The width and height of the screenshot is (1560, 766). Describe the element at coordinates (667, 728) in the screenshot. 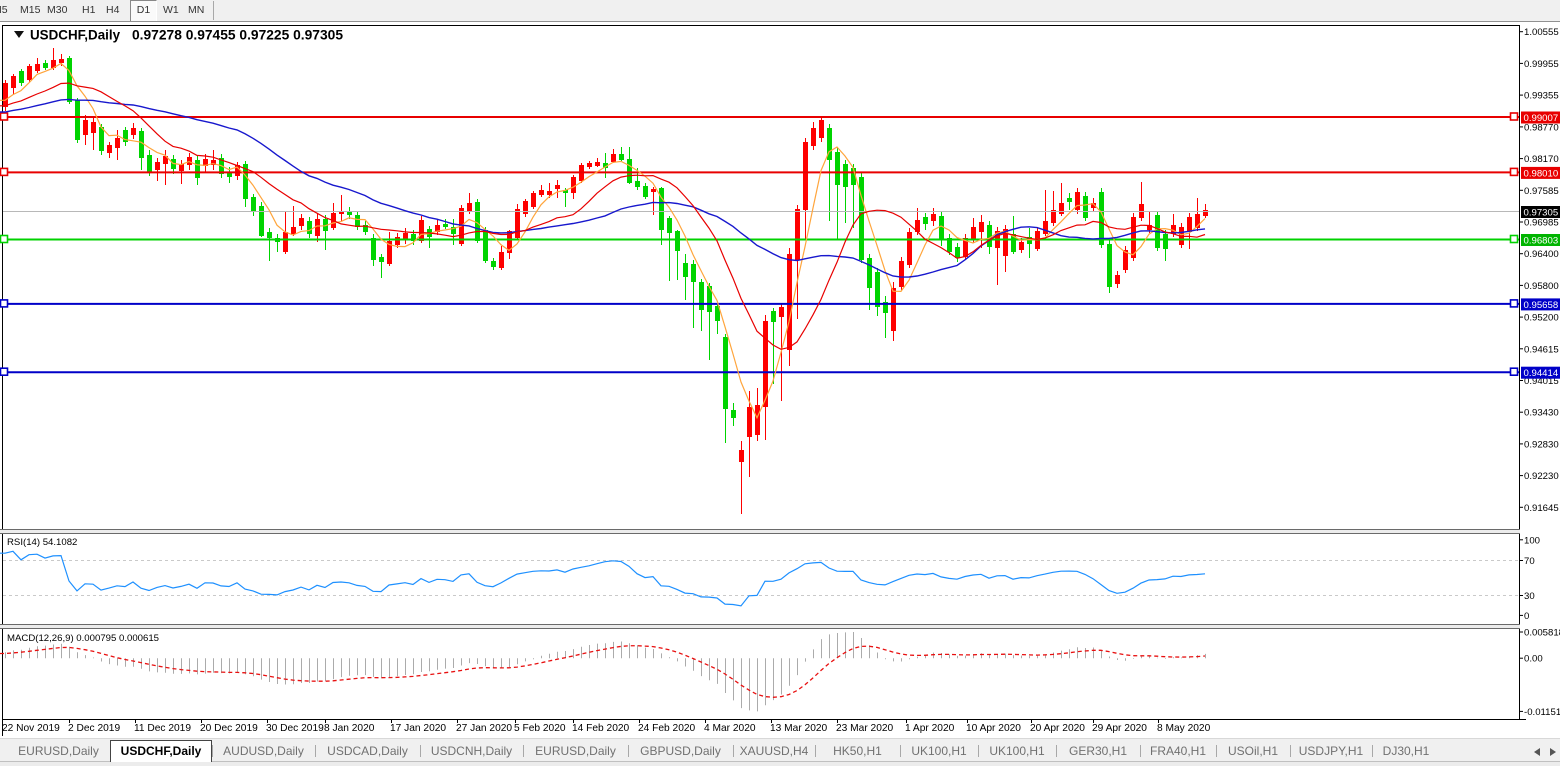

I see `svg-text: 24 Feb 2020` at that location.